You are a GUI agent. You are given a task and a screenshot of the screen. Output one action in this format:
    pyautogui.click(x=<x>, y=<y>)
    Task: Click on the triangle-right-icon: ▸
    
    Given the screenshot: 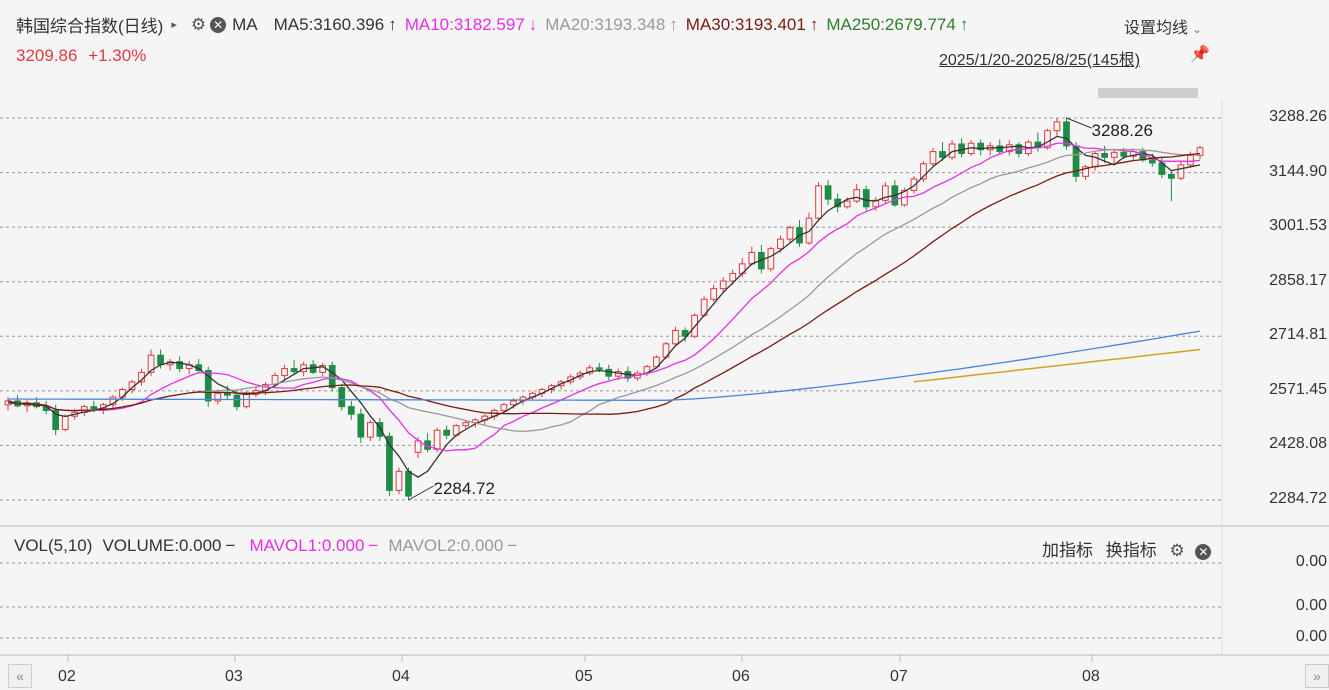 What is the action you would take?
    pyautogui.click(x=174, y=25)
    